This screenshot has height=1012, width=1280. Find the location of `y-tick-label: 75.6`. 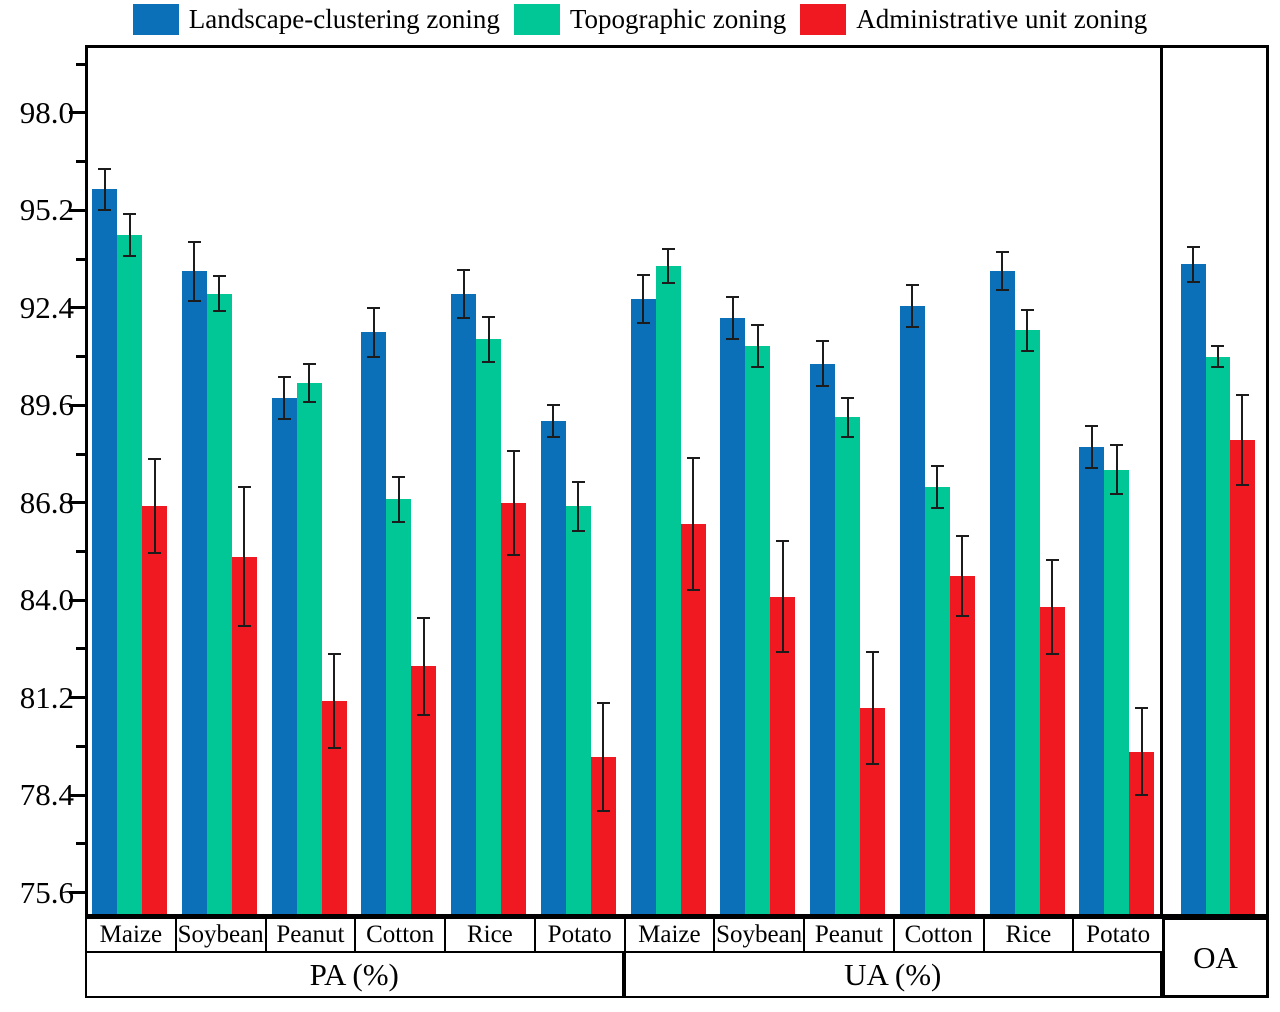

y-tick-label: 75.6 is located at coordinates (46, 892).